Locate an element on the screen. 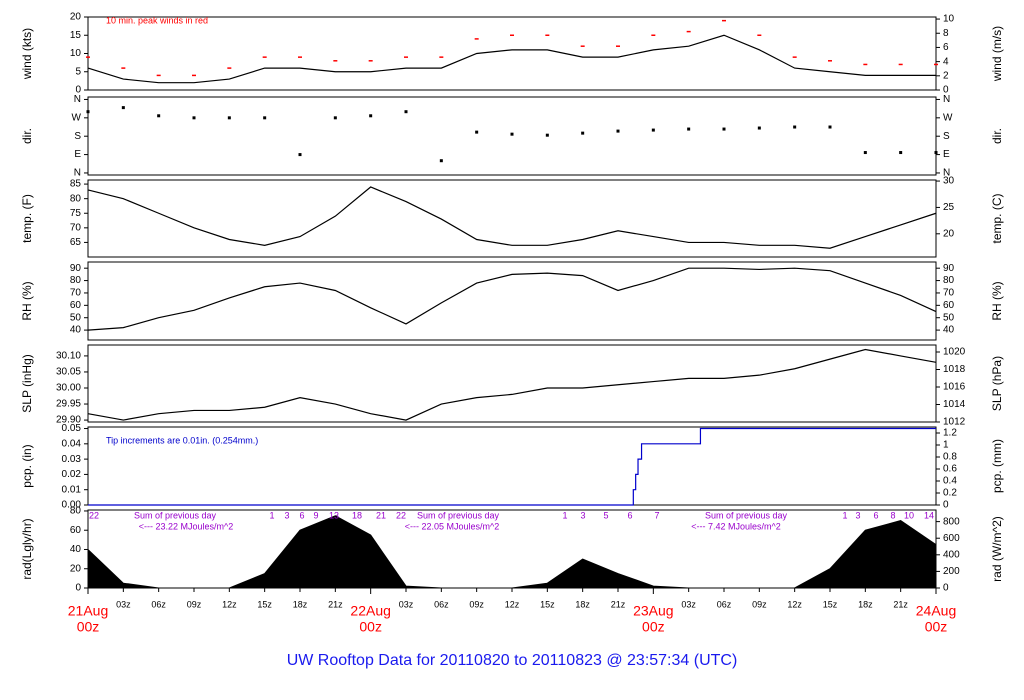  daily-sum-total: <--- 7.42 MJoules/m^2 is located at coordinates (736, 526).